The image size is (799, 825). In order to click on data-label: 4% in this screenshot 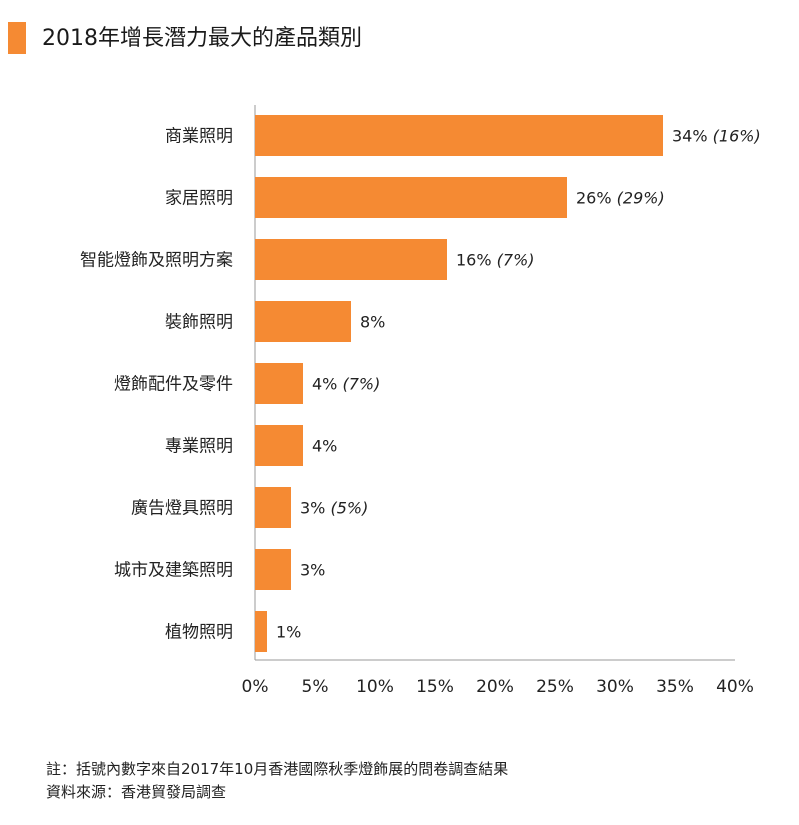, I will do `click(324, 446)`.